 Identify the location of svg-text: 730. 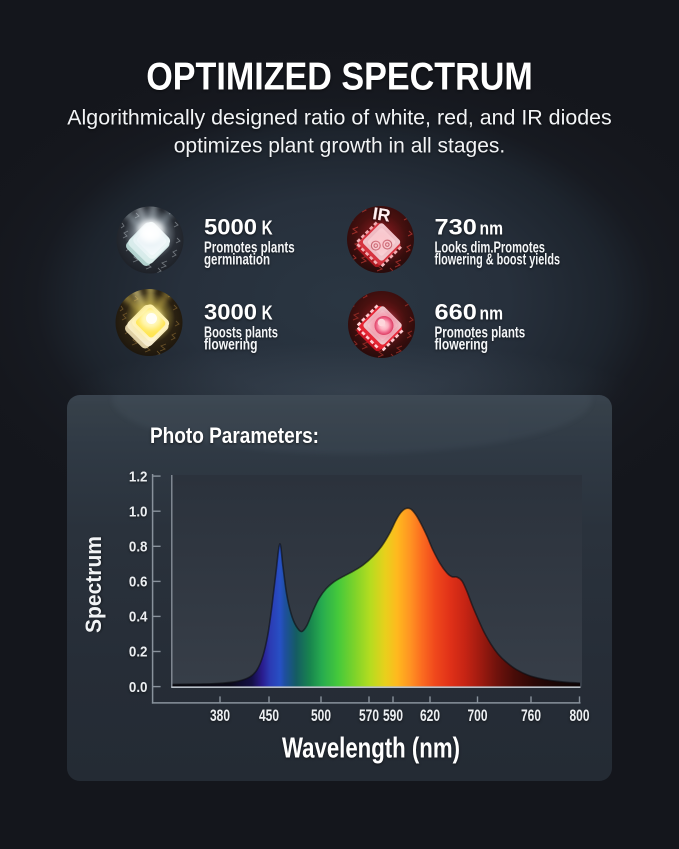
(456, 226).